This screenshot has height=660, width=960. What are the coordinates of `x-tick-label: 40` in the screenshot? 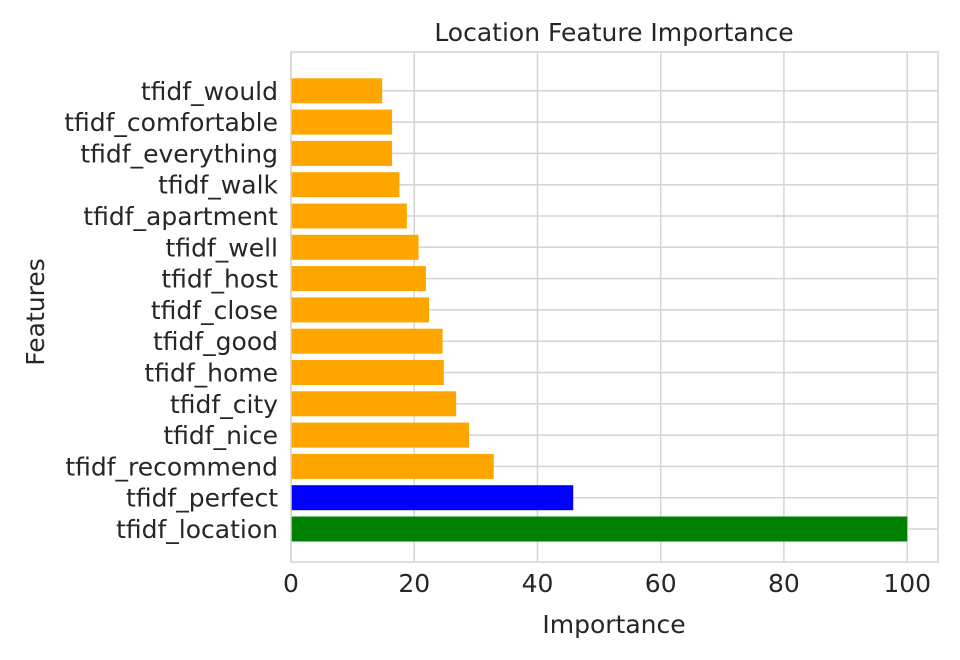 It's located at (538, 583).